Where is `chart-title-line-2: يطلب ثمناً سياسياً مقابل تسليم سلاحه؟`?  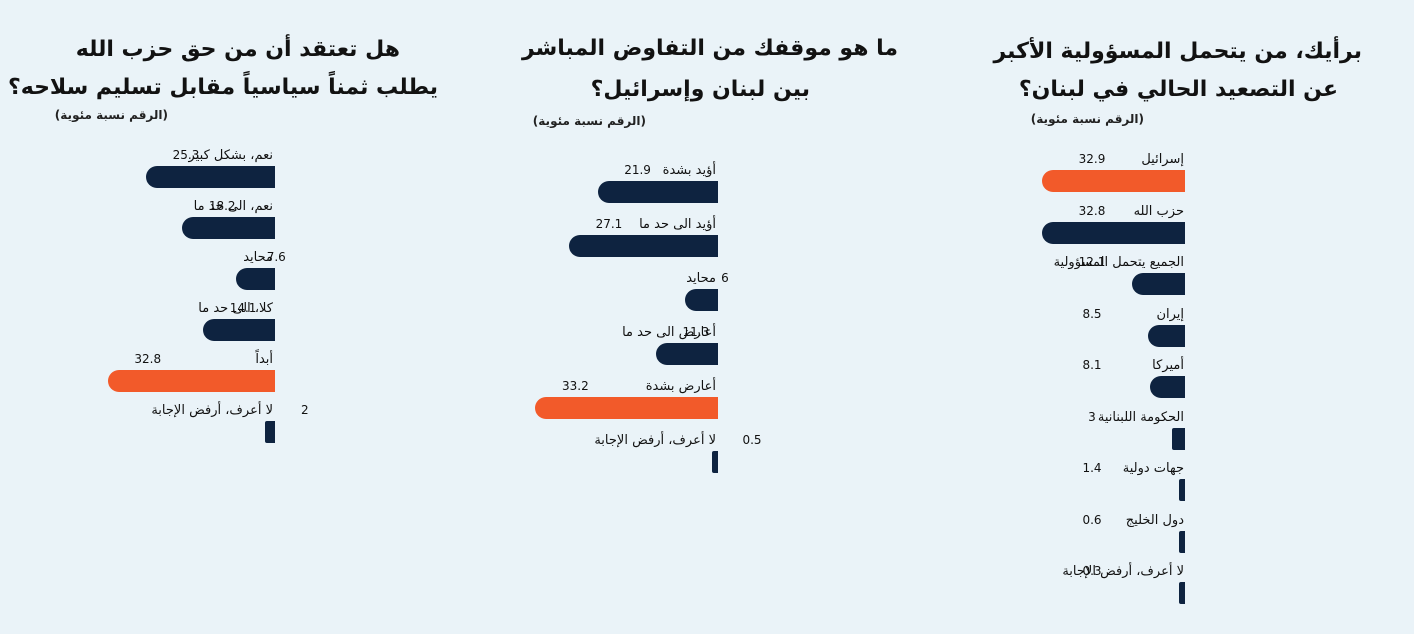
chart-title-line-2: يطلب ثمناً سياسياً مقابل تسليم سلاحه؟ is located at coordinates (222, 87).